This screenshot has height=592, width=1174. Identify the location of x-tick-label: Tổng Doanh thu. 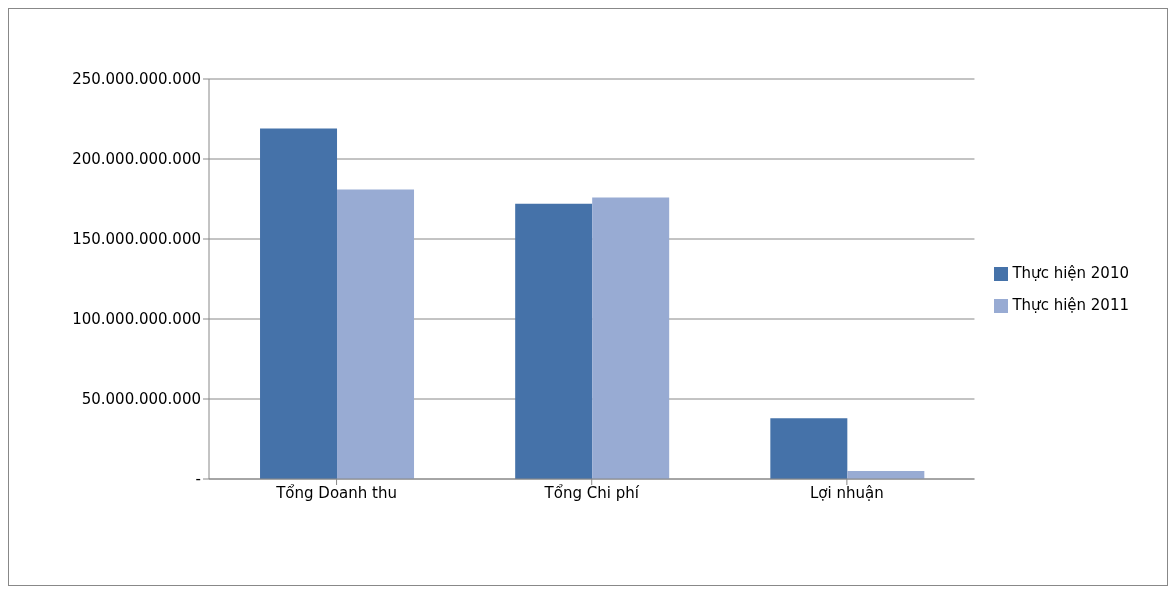
(336, 492).